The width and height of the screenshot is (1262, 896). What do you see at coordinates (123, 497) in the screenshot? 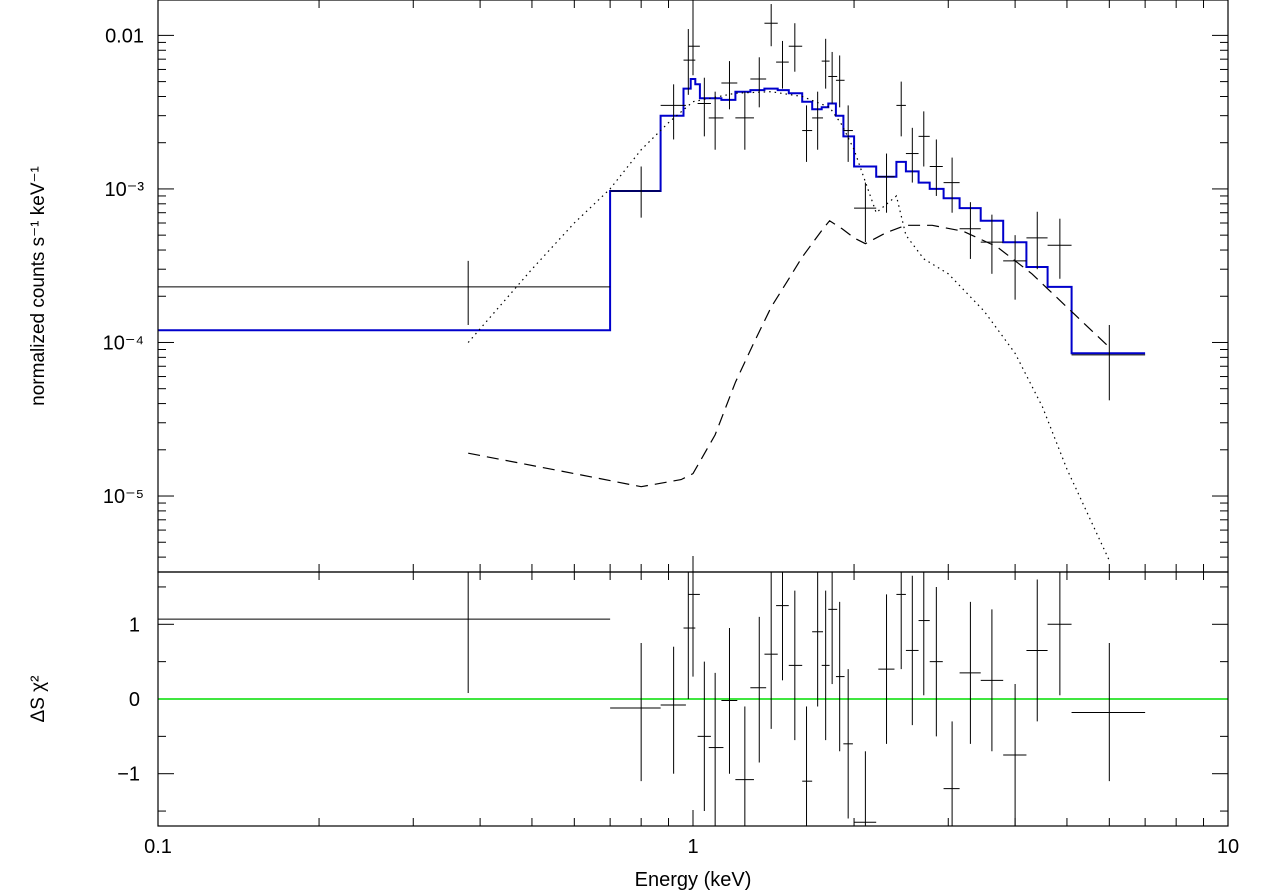
I see `y-tick-label: 10⁻⁵` at bounding box center [123, 497].